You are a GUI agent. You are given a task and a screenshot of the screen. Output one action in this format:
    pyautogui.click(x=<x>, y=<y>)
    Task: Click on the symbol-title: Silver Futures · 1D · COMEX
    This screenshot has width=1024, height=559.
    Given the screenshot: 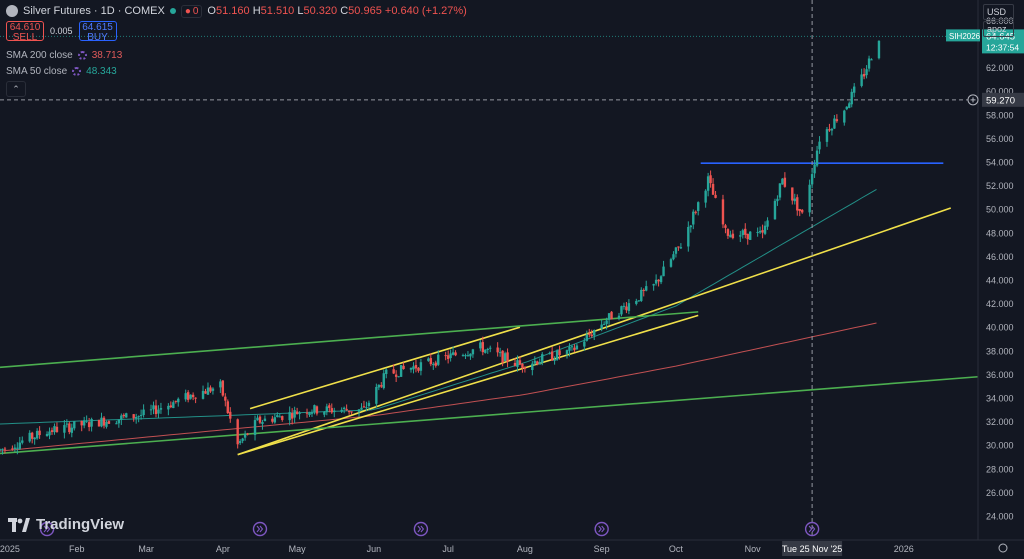 What is the action you would take?
    pyautogui.click(x=94, y=11)
    